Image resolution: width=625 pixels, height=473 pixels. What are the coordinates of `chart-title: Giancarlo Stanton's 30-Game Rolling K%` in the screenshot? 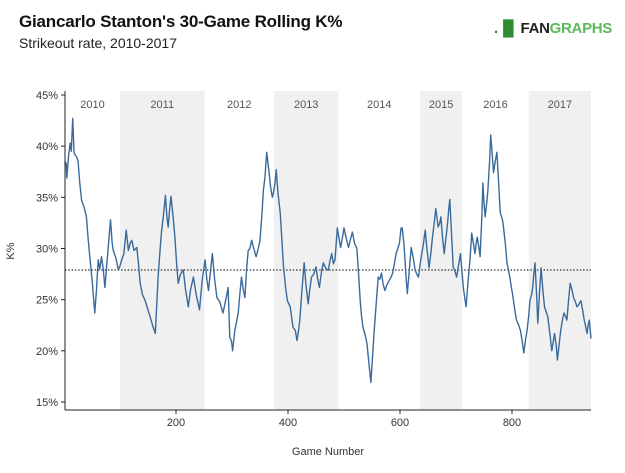 It's located at (181, 21).